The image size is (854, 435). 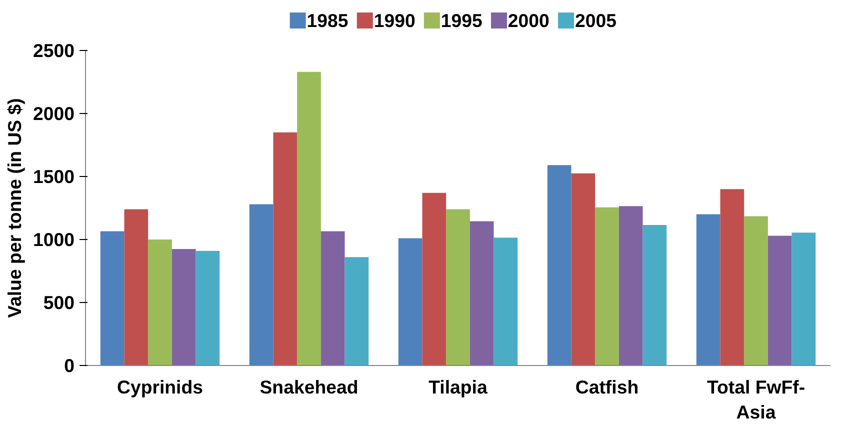 What do you see at coordinates (53, 176) in the screenshot?
I see `y-tick-label: 1500` at bounding box center [53, 176].